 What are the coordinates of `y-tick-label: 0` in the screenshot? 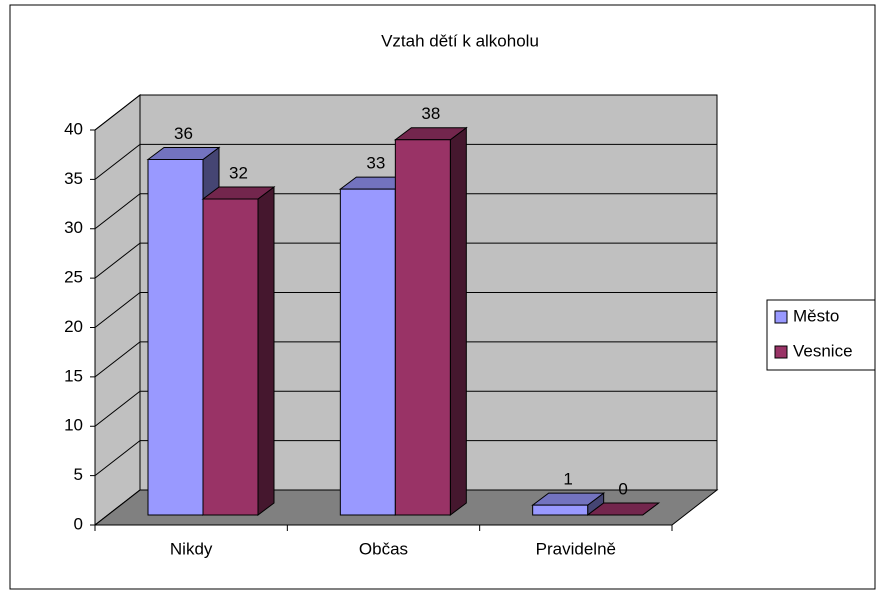 It's located at (78, 523).